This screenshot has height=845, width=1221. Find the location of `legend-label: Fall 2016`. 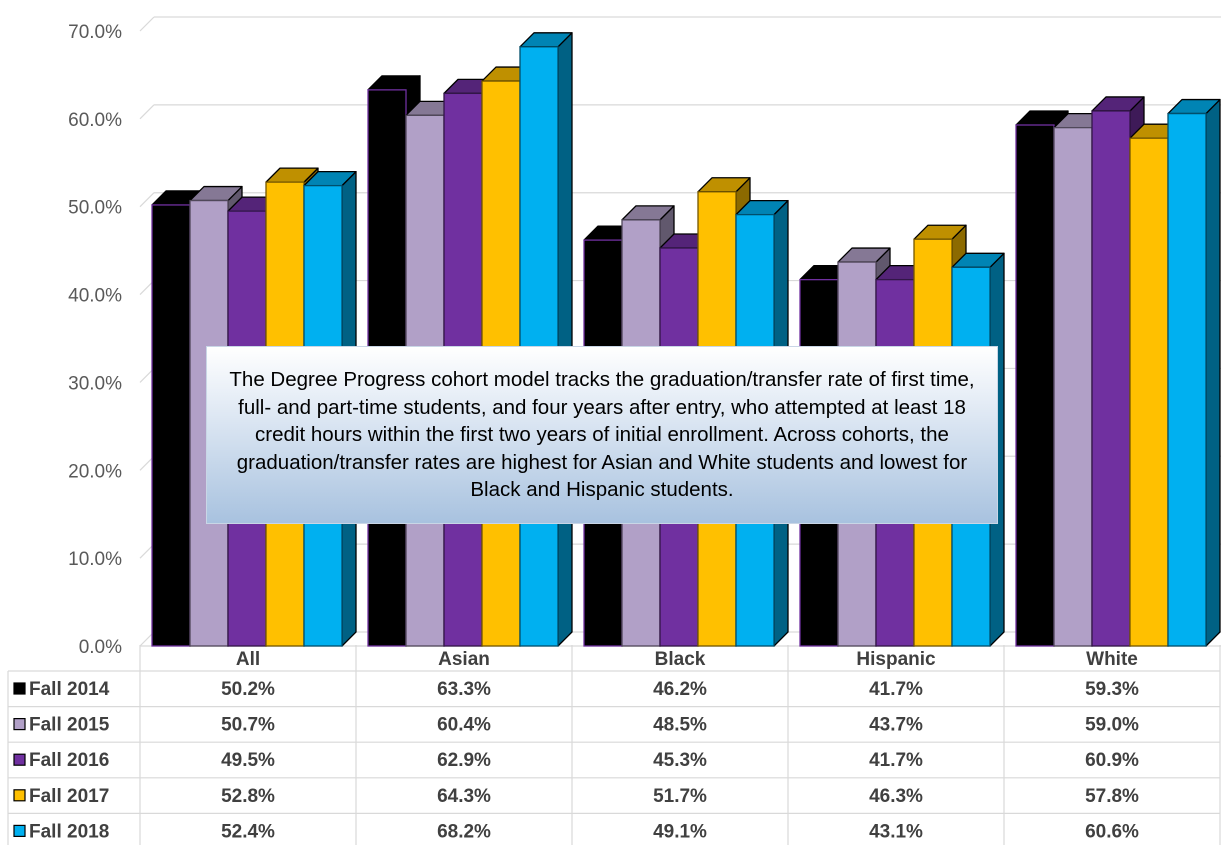

legend-label: Fall 2016 is located at coordinates (69, 760).